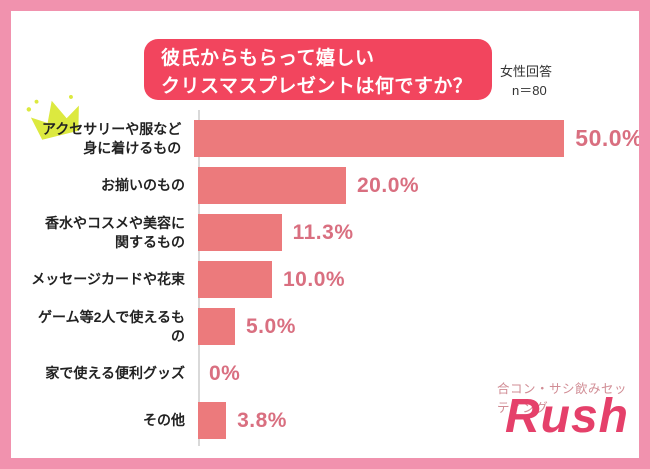 This screenshot has width=650, height=469. I want to click on category-label: 家で使える便利グッズ, so click(115, 373).